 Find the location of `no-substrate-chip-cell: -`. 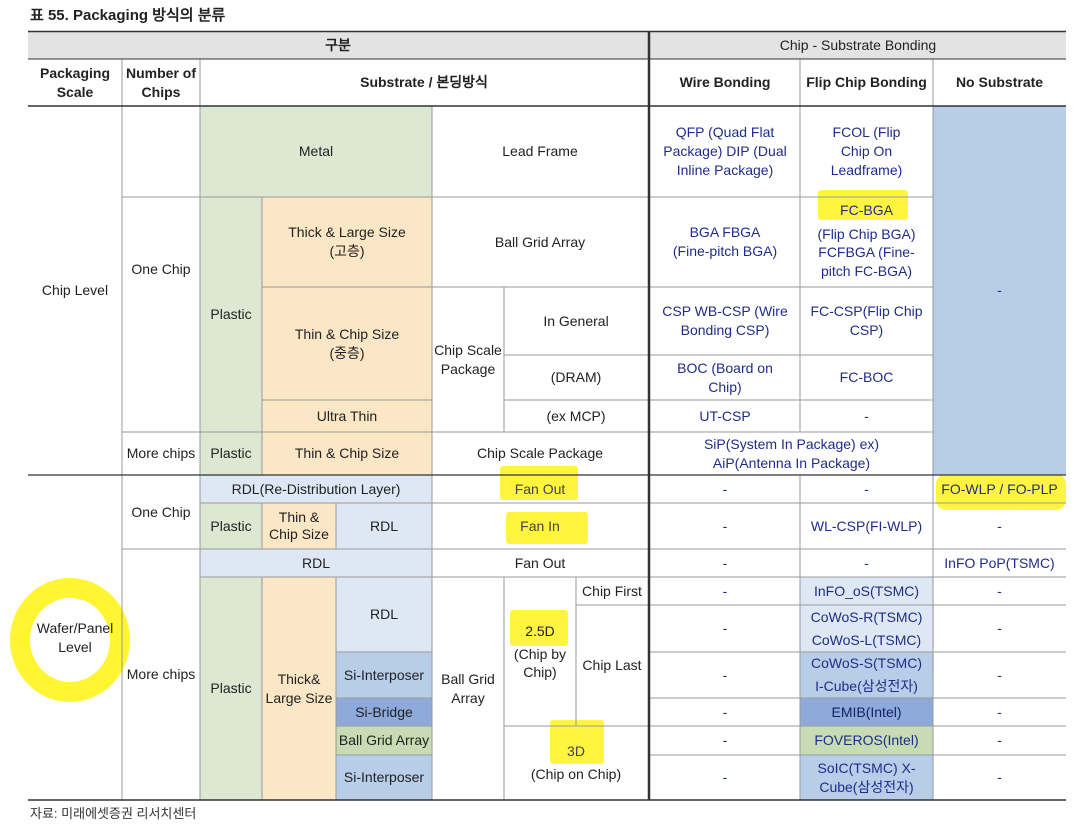

no-substrate-chip-cell: - is located at coordinates (999, 290).